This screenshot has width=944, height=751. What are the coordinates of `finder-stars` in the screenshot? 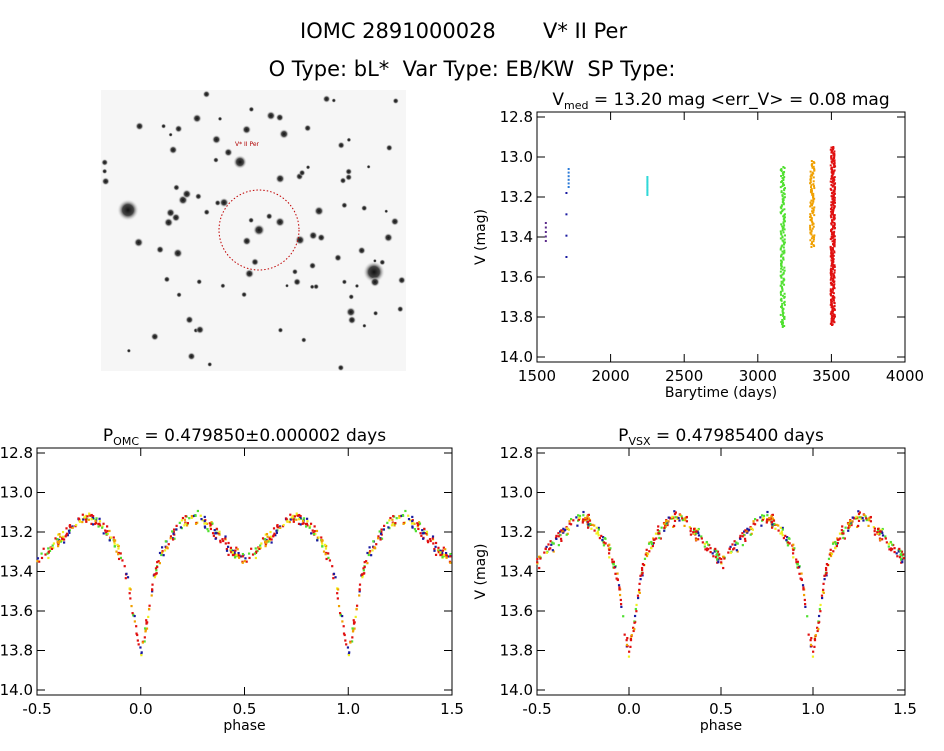 It's located at (253, 231).